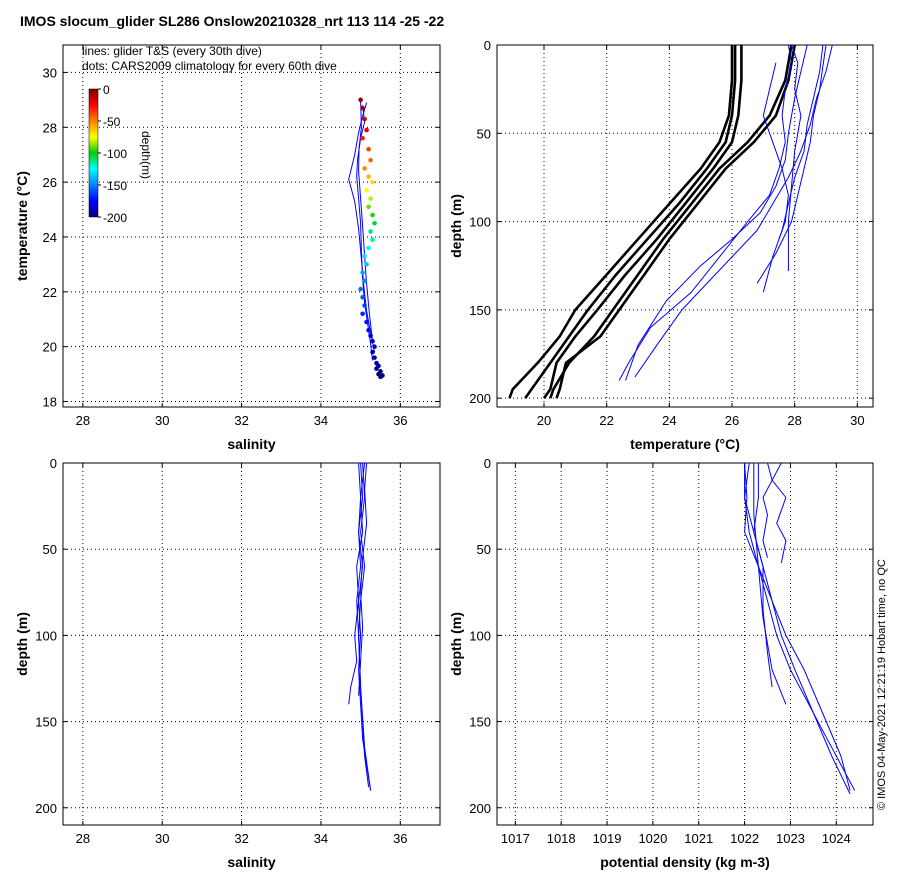 Image resolution: width=900 pixels, height=880 pixels. What do you see at coordinates (652, 838) in the screenshot?
I see `x-tick-label: 1020` at bounding box center [652, 838].